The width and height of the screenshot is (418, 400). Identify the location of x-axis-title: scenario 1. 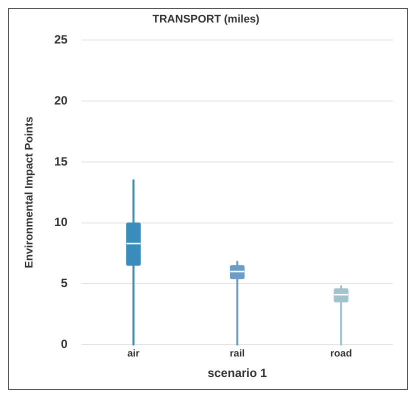
(238, 373).